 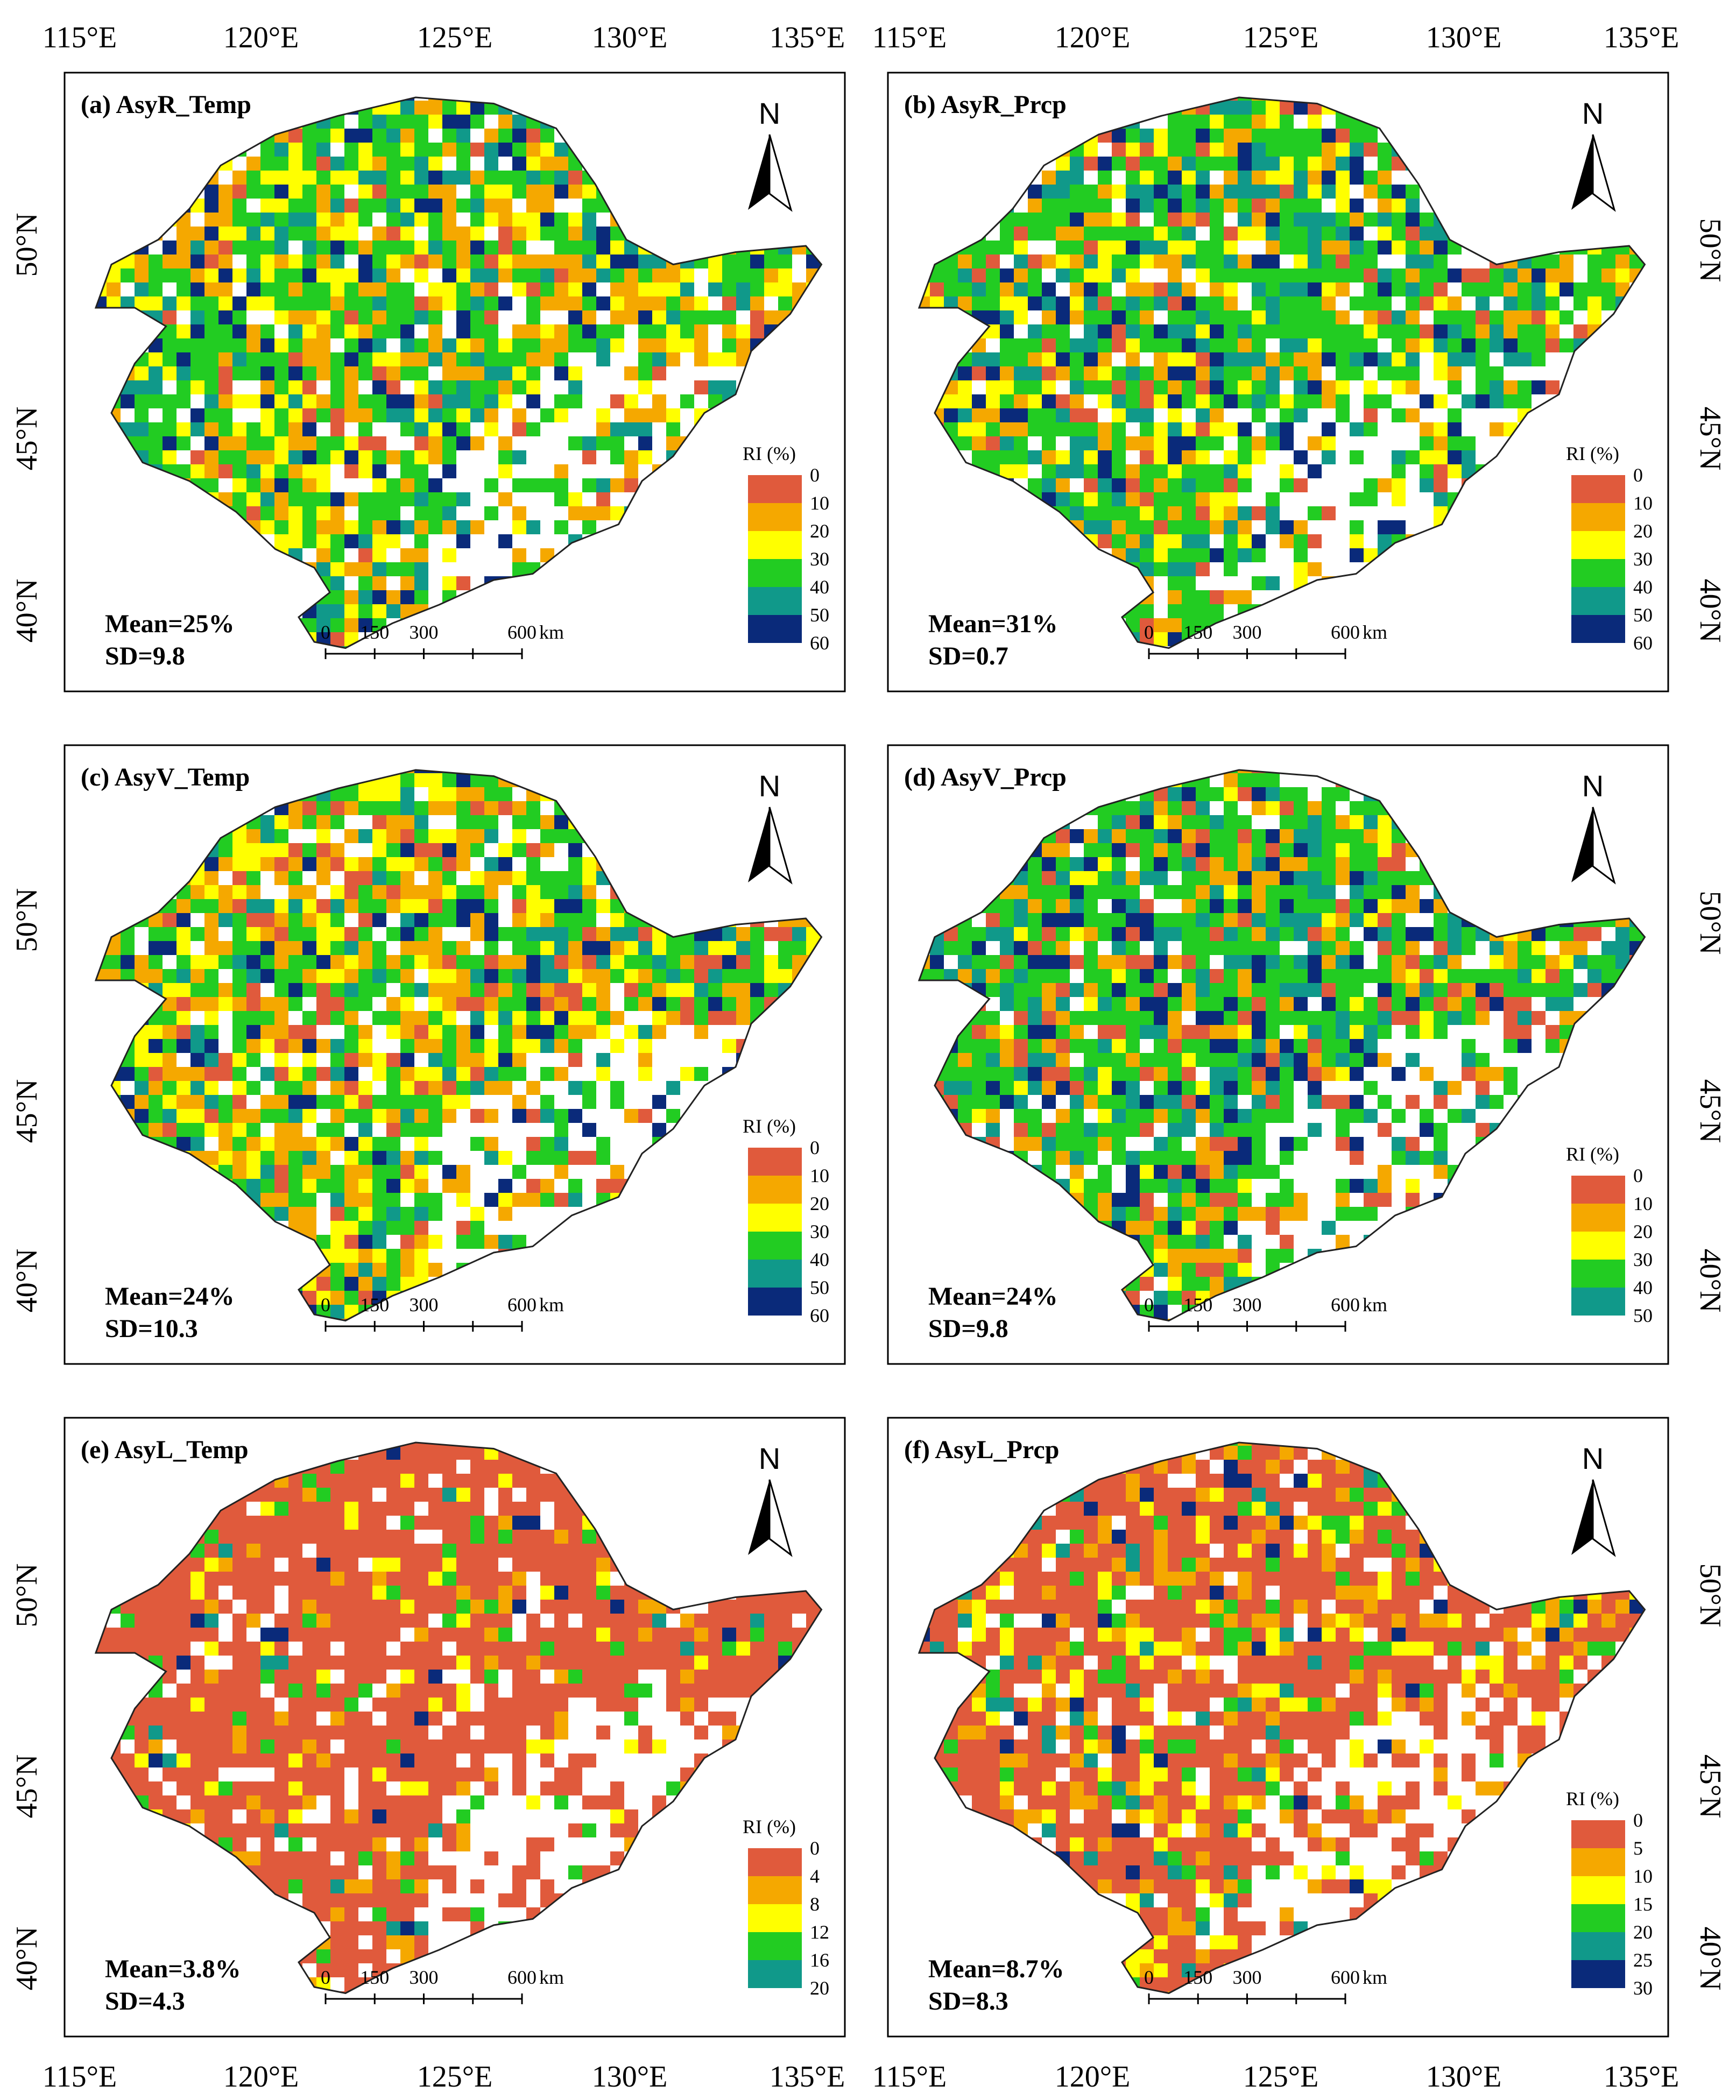 What do you see at coordinates (770, 154) in the screenshot?
I see `north-arrow-icon: N` at bounding box center [770, 154].